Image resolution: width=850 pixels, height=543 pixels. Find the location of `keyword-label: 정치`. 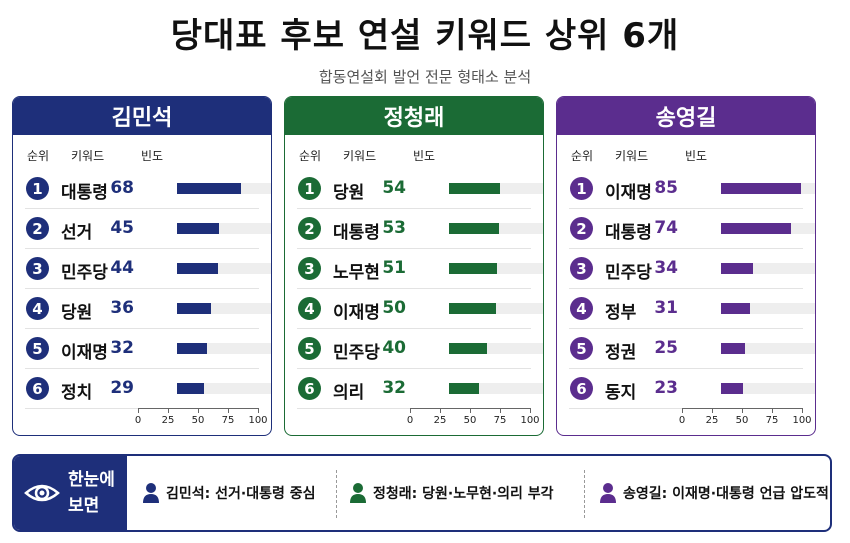

keyword-label: 정치 is located at coordinates (77, 393).